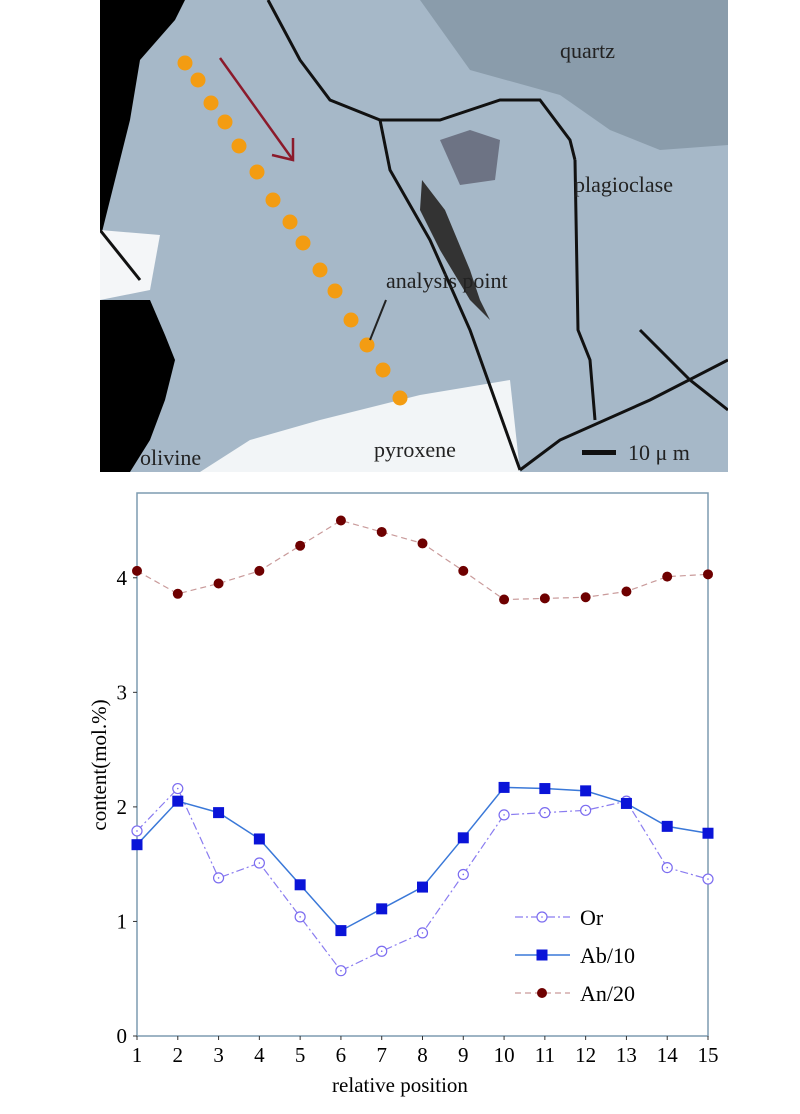 The width and height of the screenshot is (800, 1114). I want to click on series-line, so click(422, 879).